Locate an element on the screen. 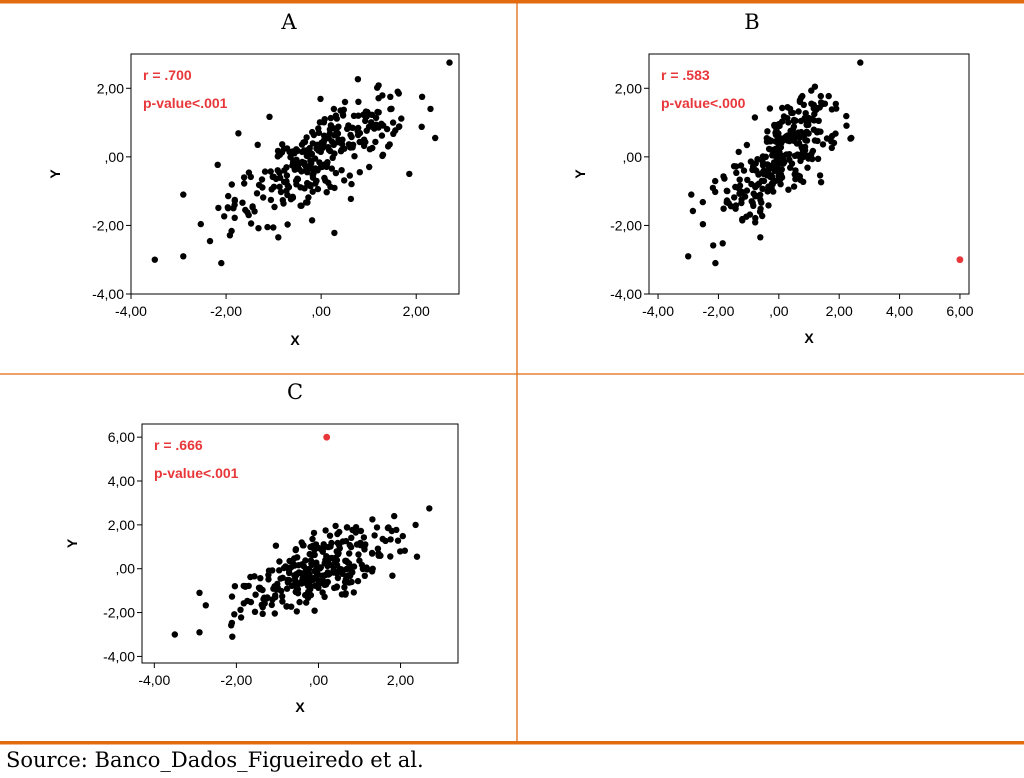 This screenshot has width=1024, height=778. y-tick-label: ,00 is located at coordinates (115, 157).